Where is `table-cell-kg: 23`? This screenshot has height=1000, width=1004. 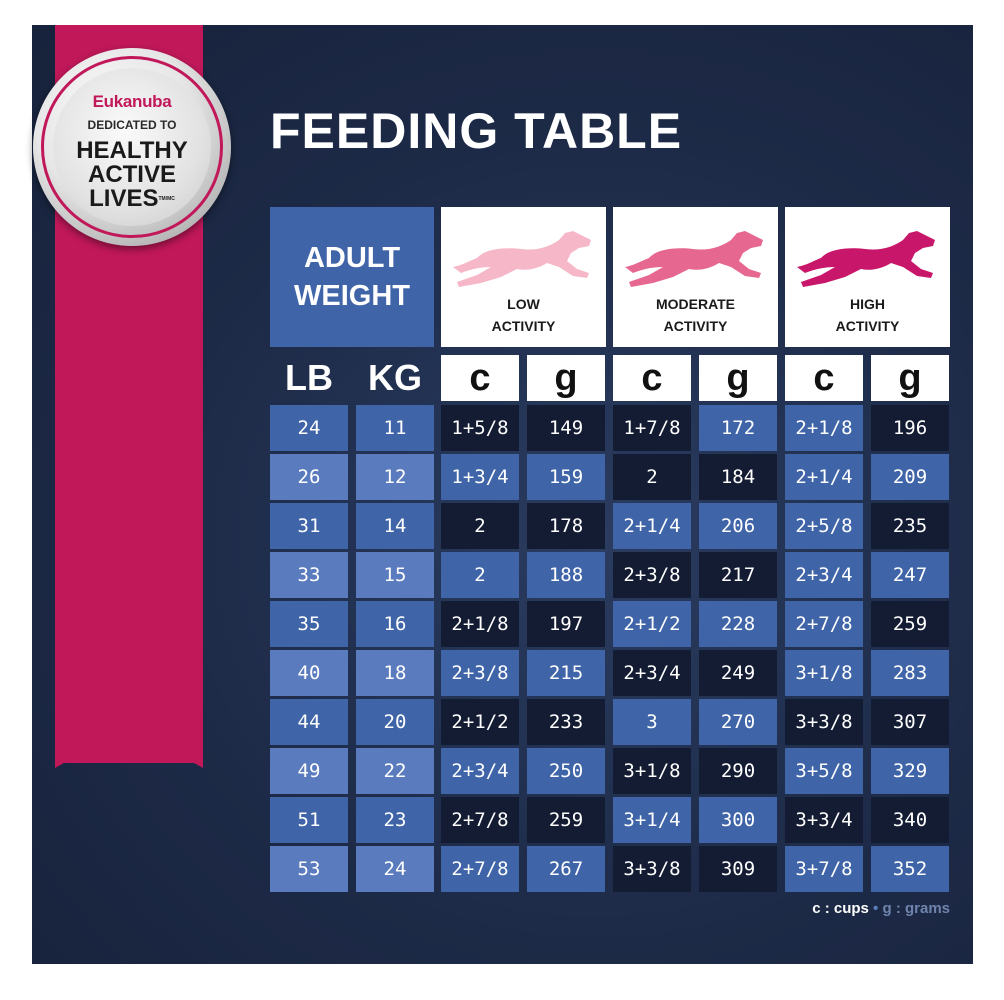
table-cell-kg: 23 is located at coordinates (395, 820).